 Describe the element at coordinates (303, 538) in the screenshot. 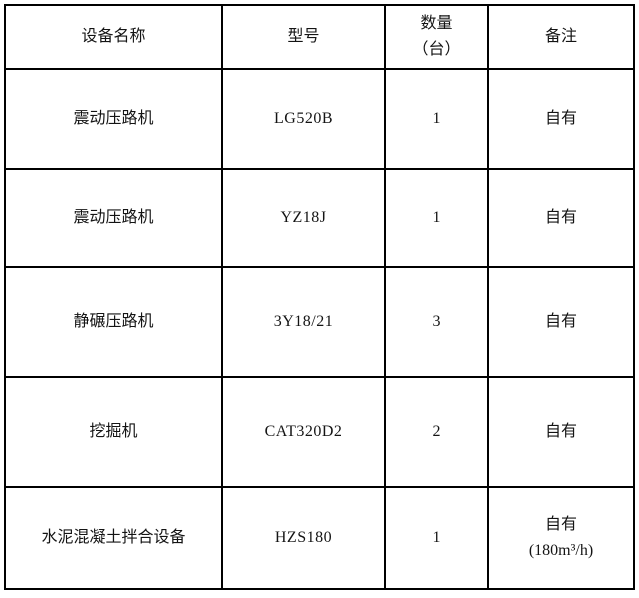

I see `cell-model: HZS180` at that location.